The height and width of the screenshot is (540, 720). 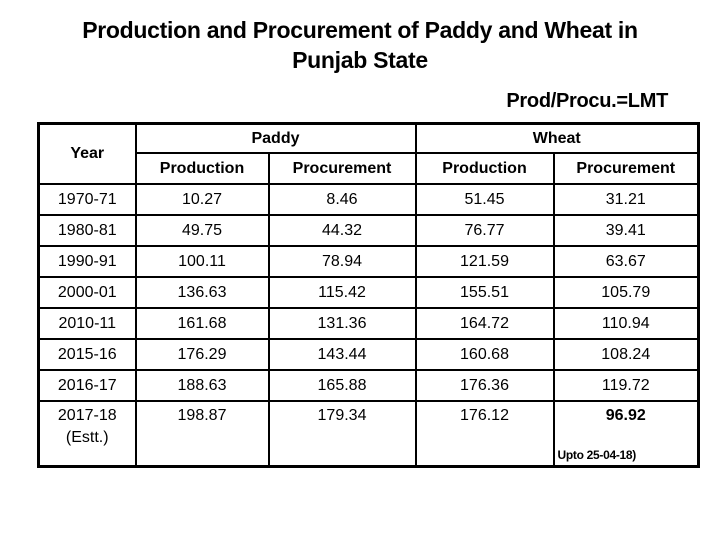 I want to click on year-cell: 2017-18 (Estt.), so click(x=87, y=434).